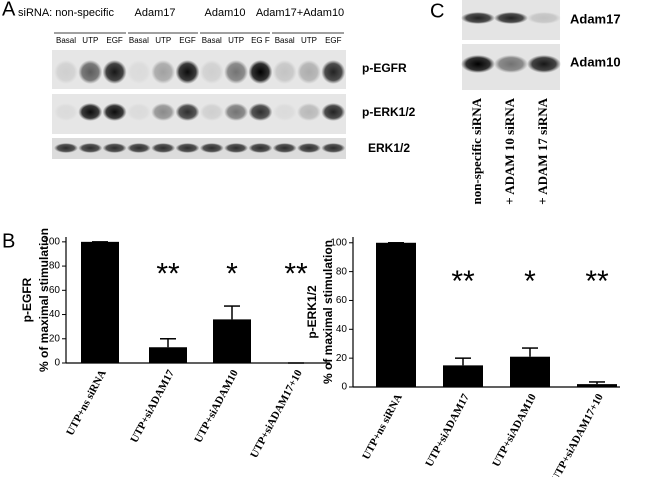 The image size is (656, 477). Describe the element at coordinates (312, 312) in the screenshot. I see `y-axis-label: p-ERK1/2` at that location.